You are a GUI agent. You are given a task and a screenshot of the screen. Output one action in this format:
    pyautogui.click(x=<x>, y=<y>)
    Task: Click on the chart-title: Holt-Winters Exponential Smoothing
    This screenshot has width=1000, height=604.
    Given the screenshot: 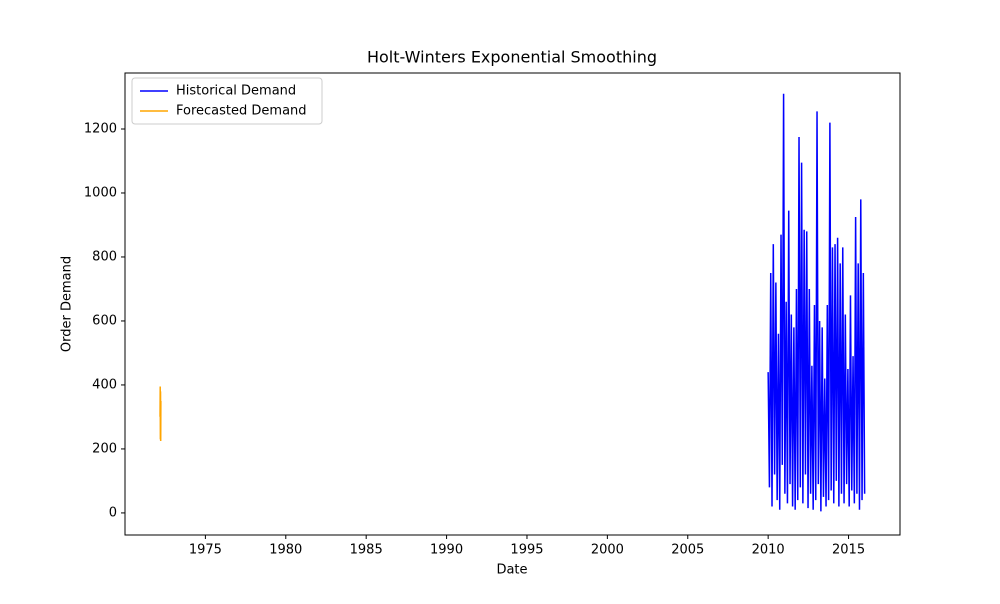 What is the action you would take?
    pyautogui.click(x=512, y=57)
    